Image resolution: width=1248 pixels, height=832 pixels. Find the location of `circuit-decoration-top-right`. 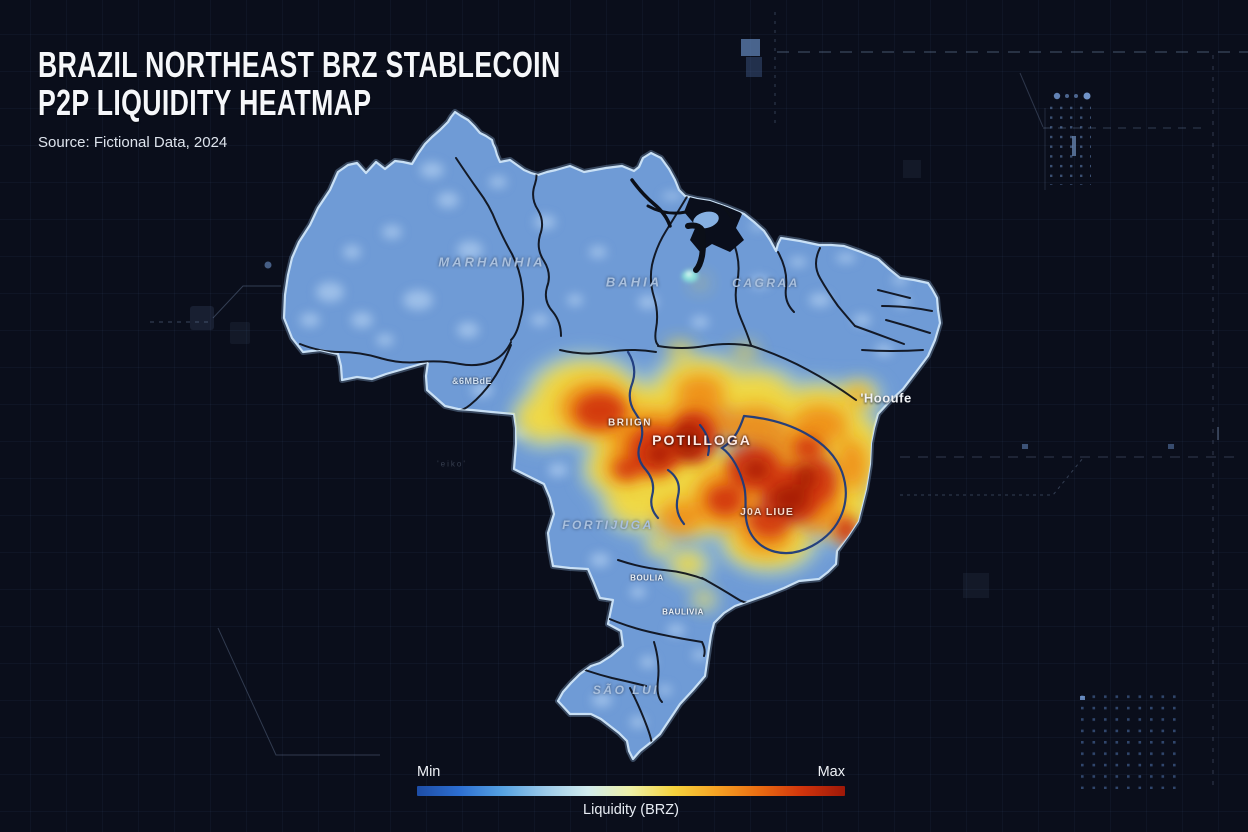

circuit-decoration-top-right is located at coordinates (1112, 131).